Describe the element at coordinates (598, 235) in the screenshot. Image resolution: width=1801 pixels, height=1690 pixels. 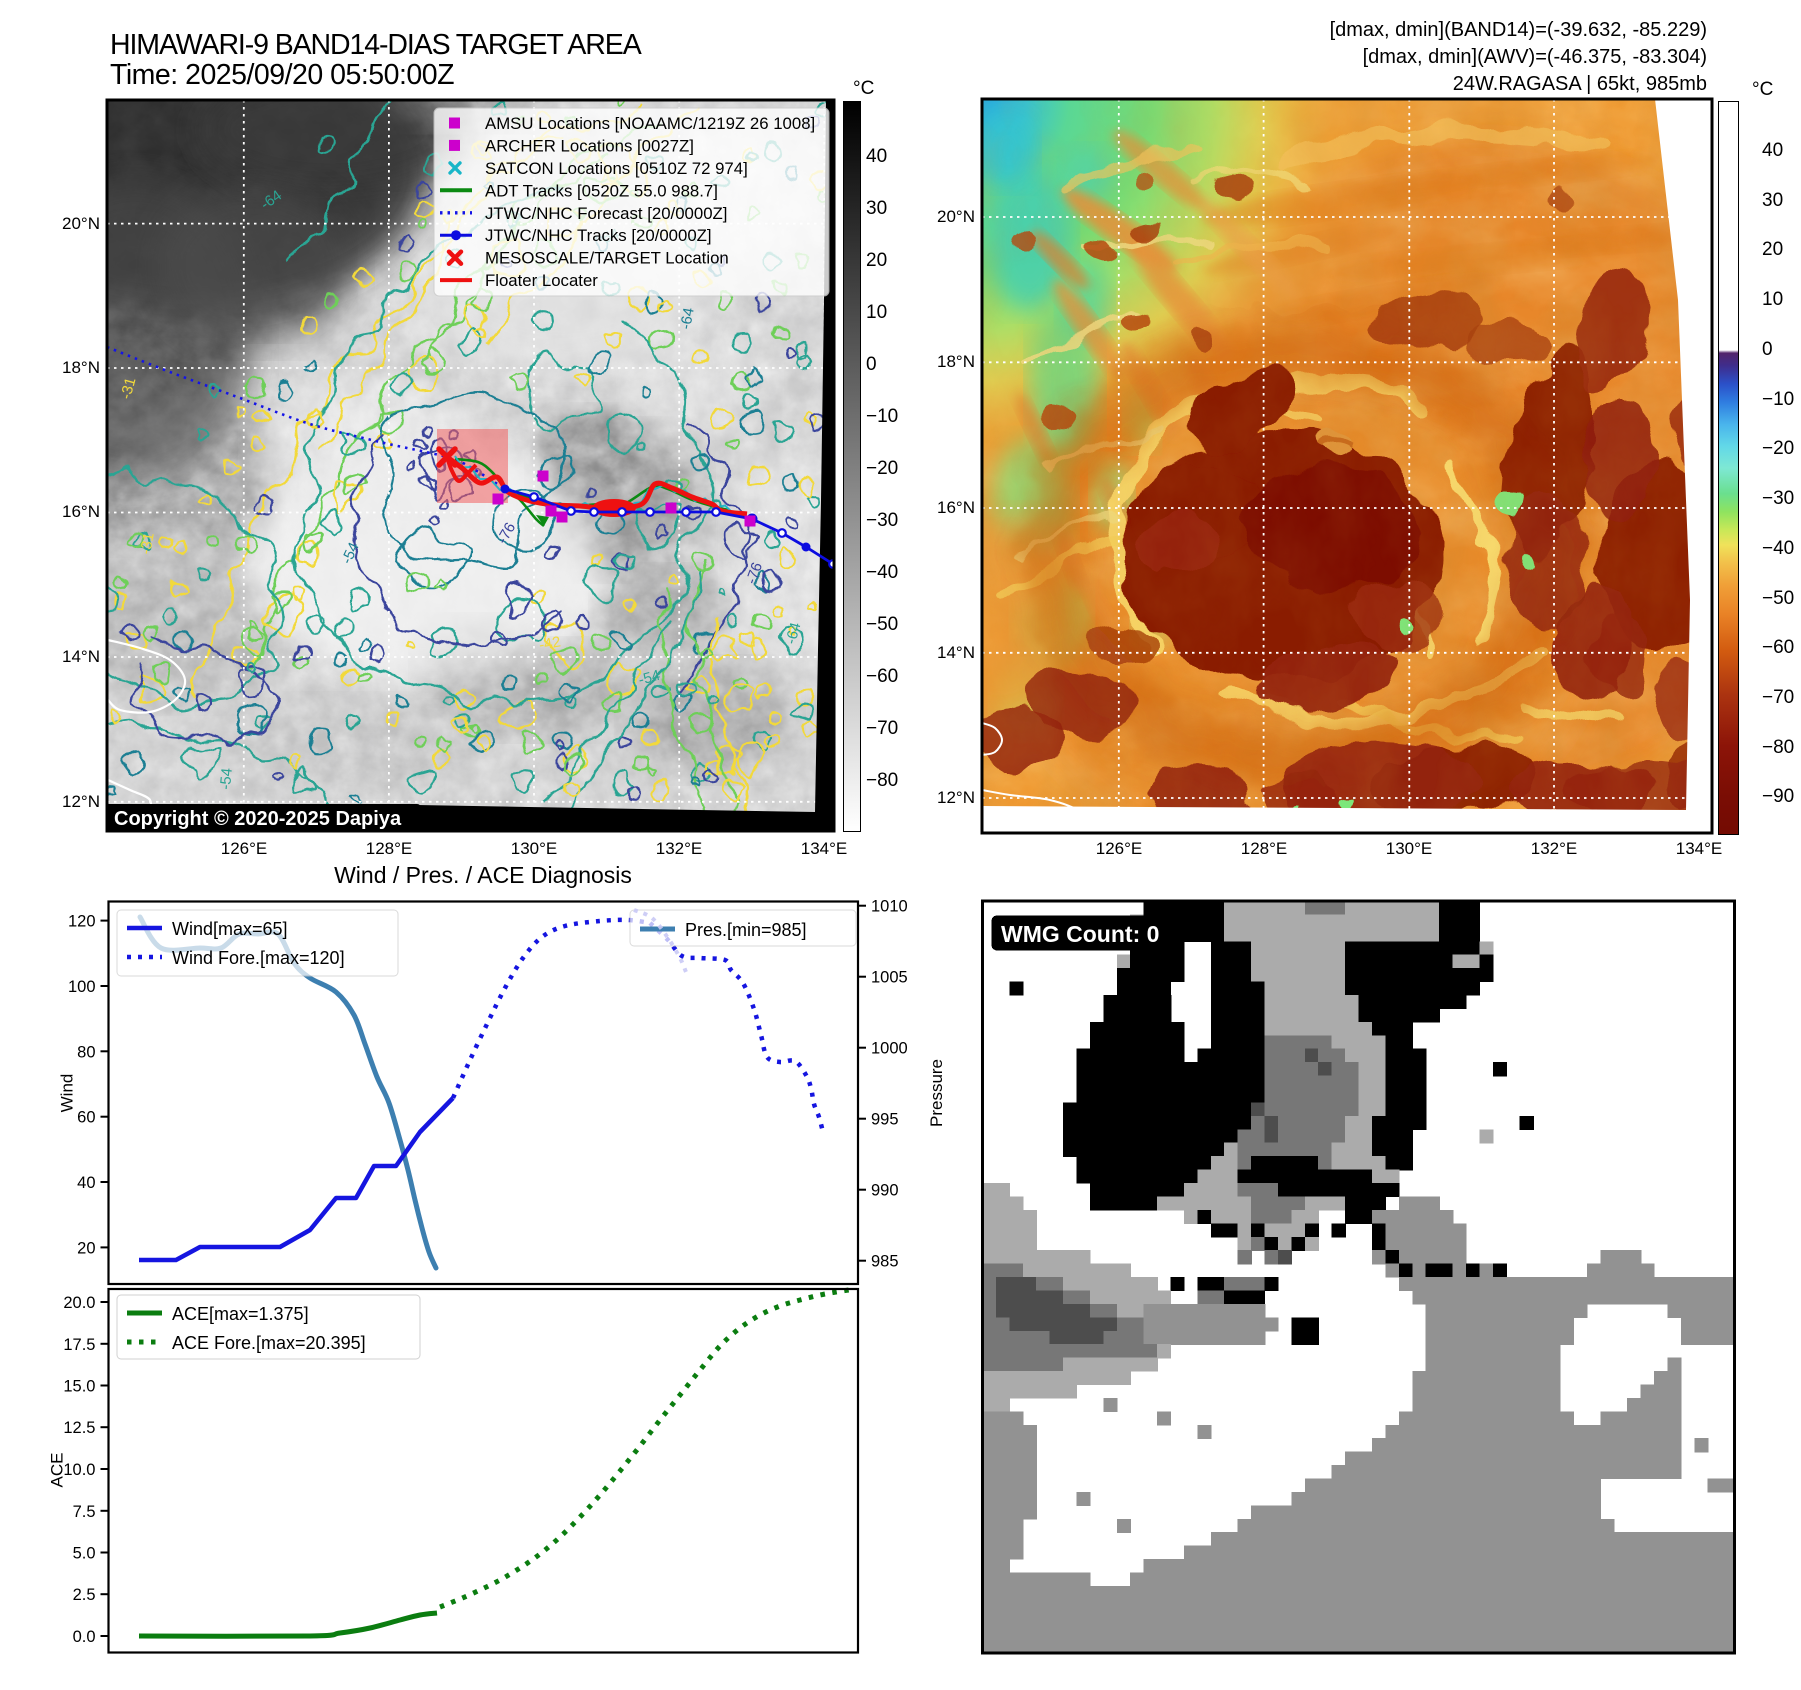
I see `svg-text: JTWC/NHC Tracks [20/0000Z]` at that location.